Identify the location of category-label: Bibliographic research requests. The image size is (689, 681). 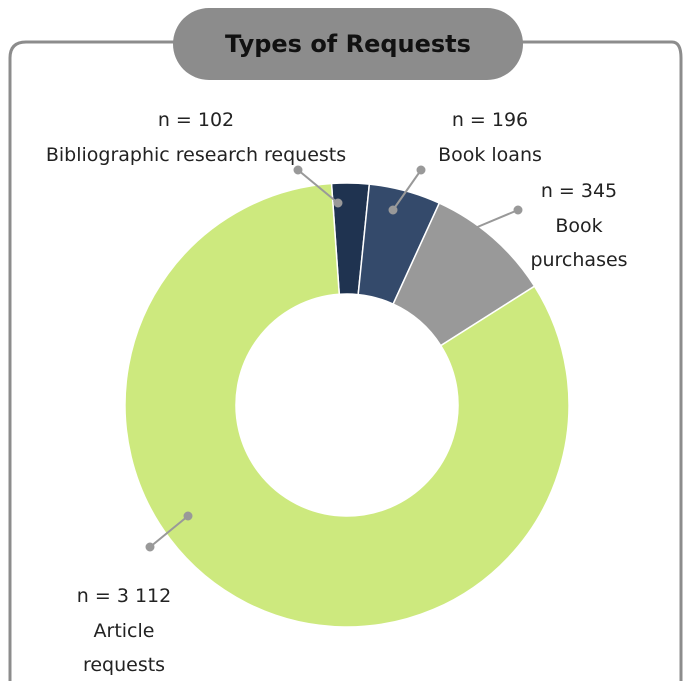
(196, 155).